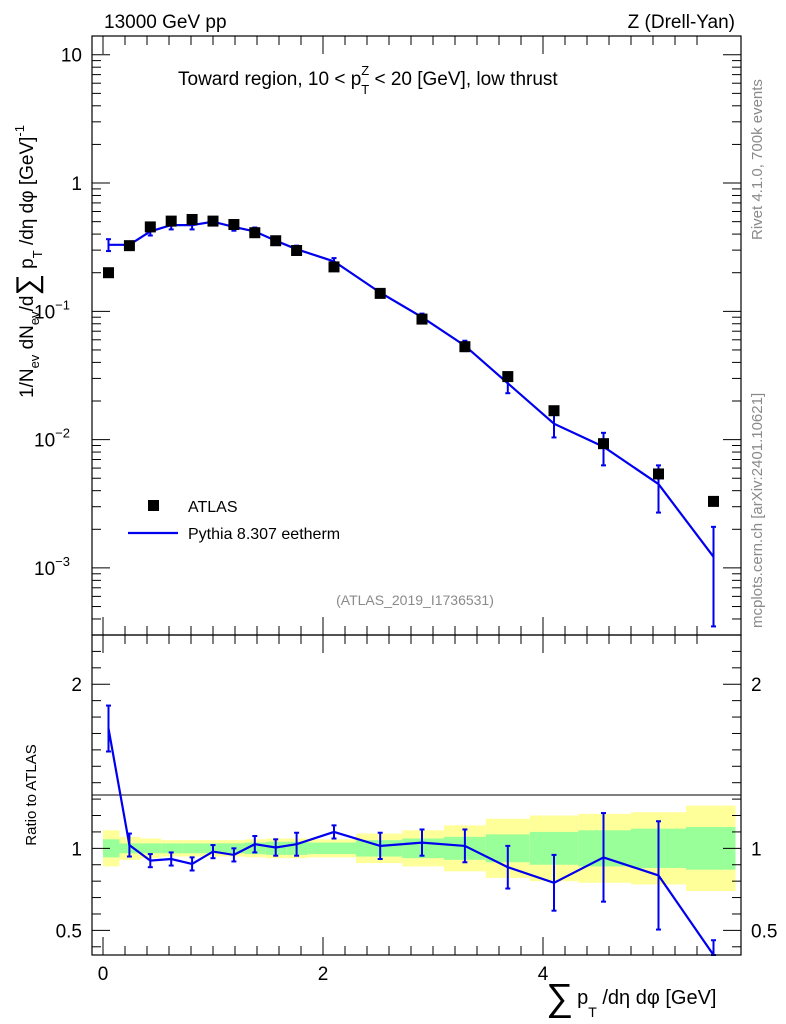 The width and height of the screenshot is (786, 1024). What do you see at coordinates (69, 931) in the screenshot?
I see `ratio-y-tick-label-left: 0.5` at bounding box center [69, 931].